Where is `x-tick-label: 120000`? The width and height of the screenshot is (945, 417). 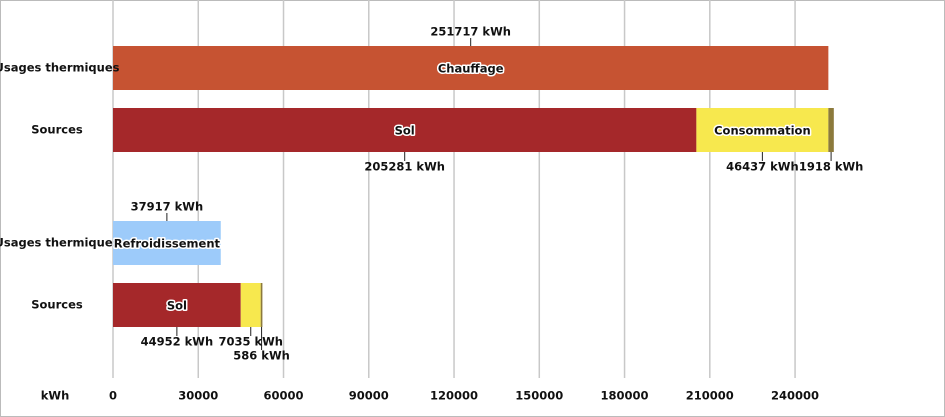
x-tick-label: 120000 is located at coordinates (454, 396).